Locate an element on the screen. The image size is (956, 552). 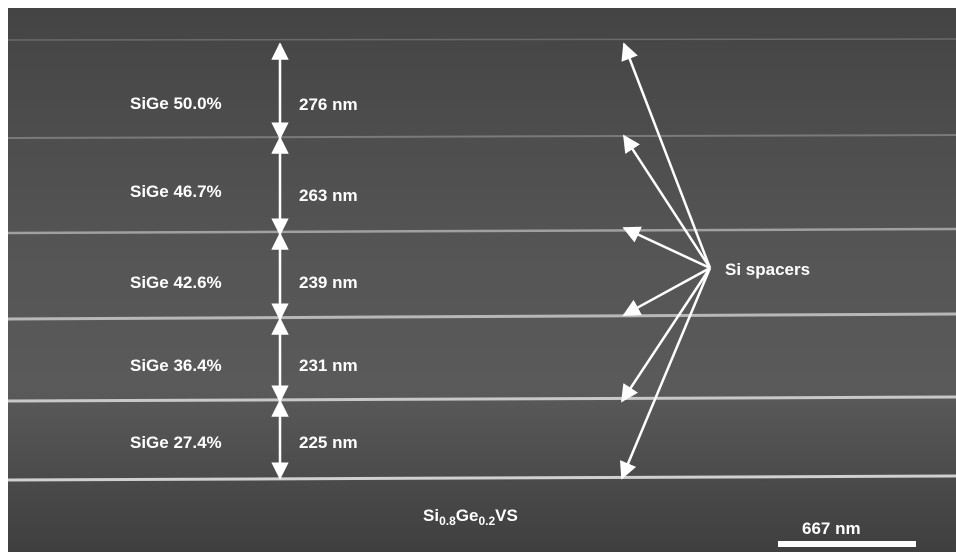
layer-composition-label: SiGe 46.7% is located at coordinates (176, 191).